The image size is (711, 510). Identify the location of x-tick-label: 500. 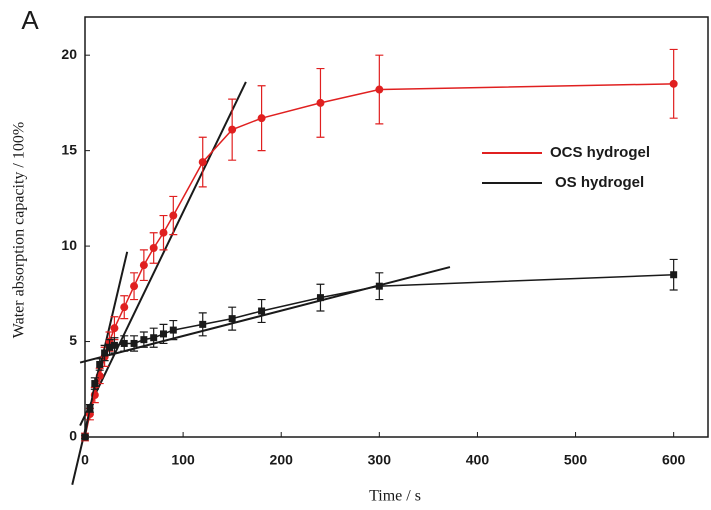
(576, 460).